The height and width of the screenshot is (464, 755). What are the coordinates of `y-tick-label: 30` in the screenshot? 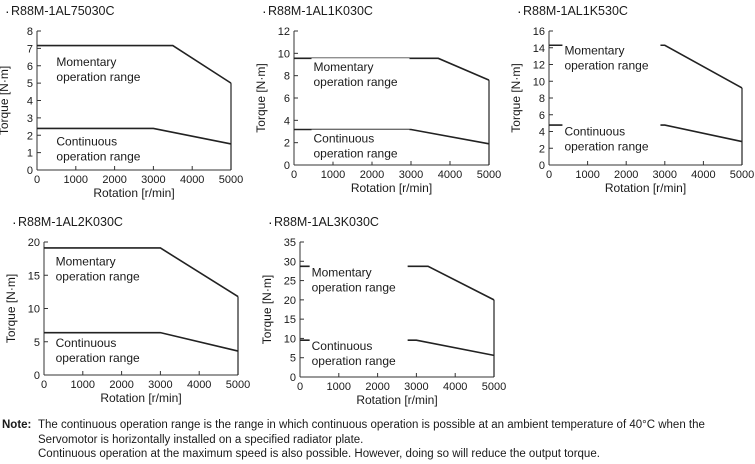 It's located at (290, 262).